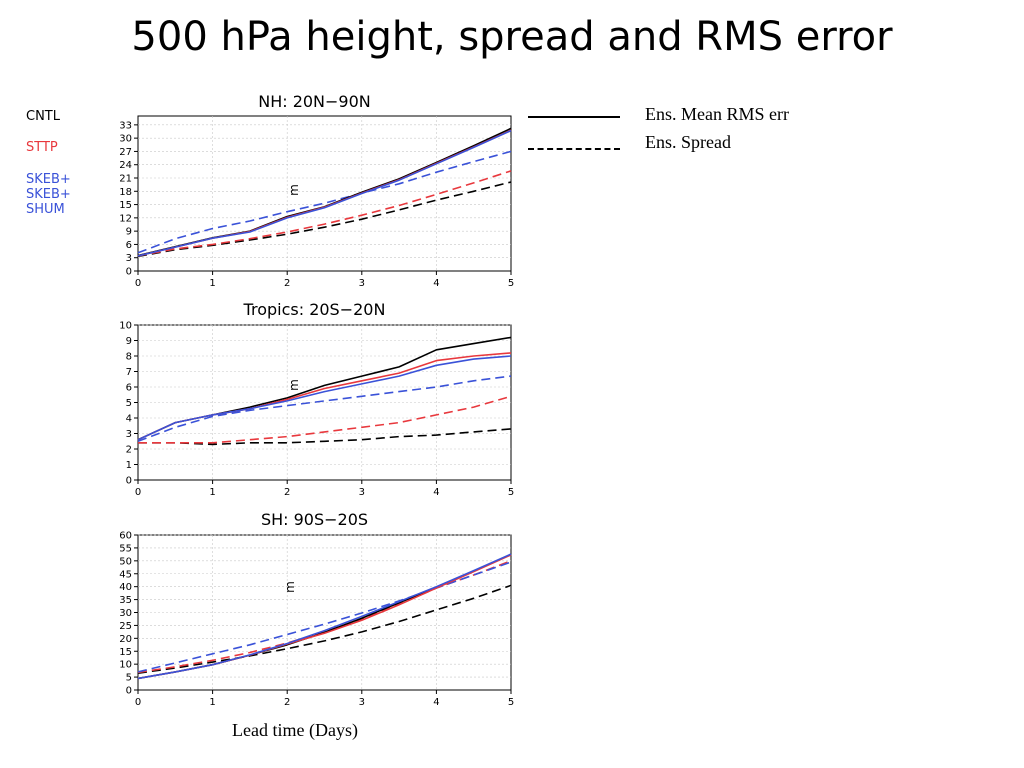  Describe the element at coordinates (512, 37) in the screenshot. I see `slide-title: 500 hPa height, spread and RMS error` at that location.